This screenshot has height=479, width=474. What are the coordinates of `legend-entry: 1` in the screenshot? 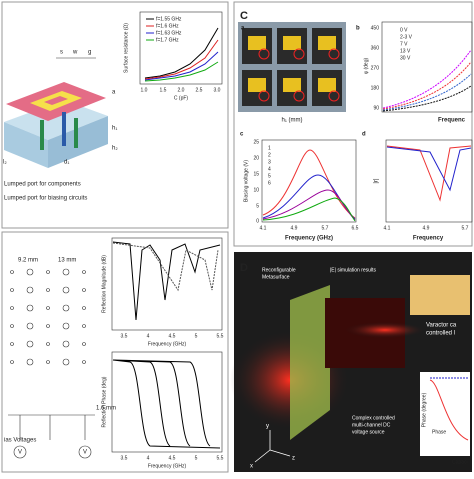 It's located at (269, 148).